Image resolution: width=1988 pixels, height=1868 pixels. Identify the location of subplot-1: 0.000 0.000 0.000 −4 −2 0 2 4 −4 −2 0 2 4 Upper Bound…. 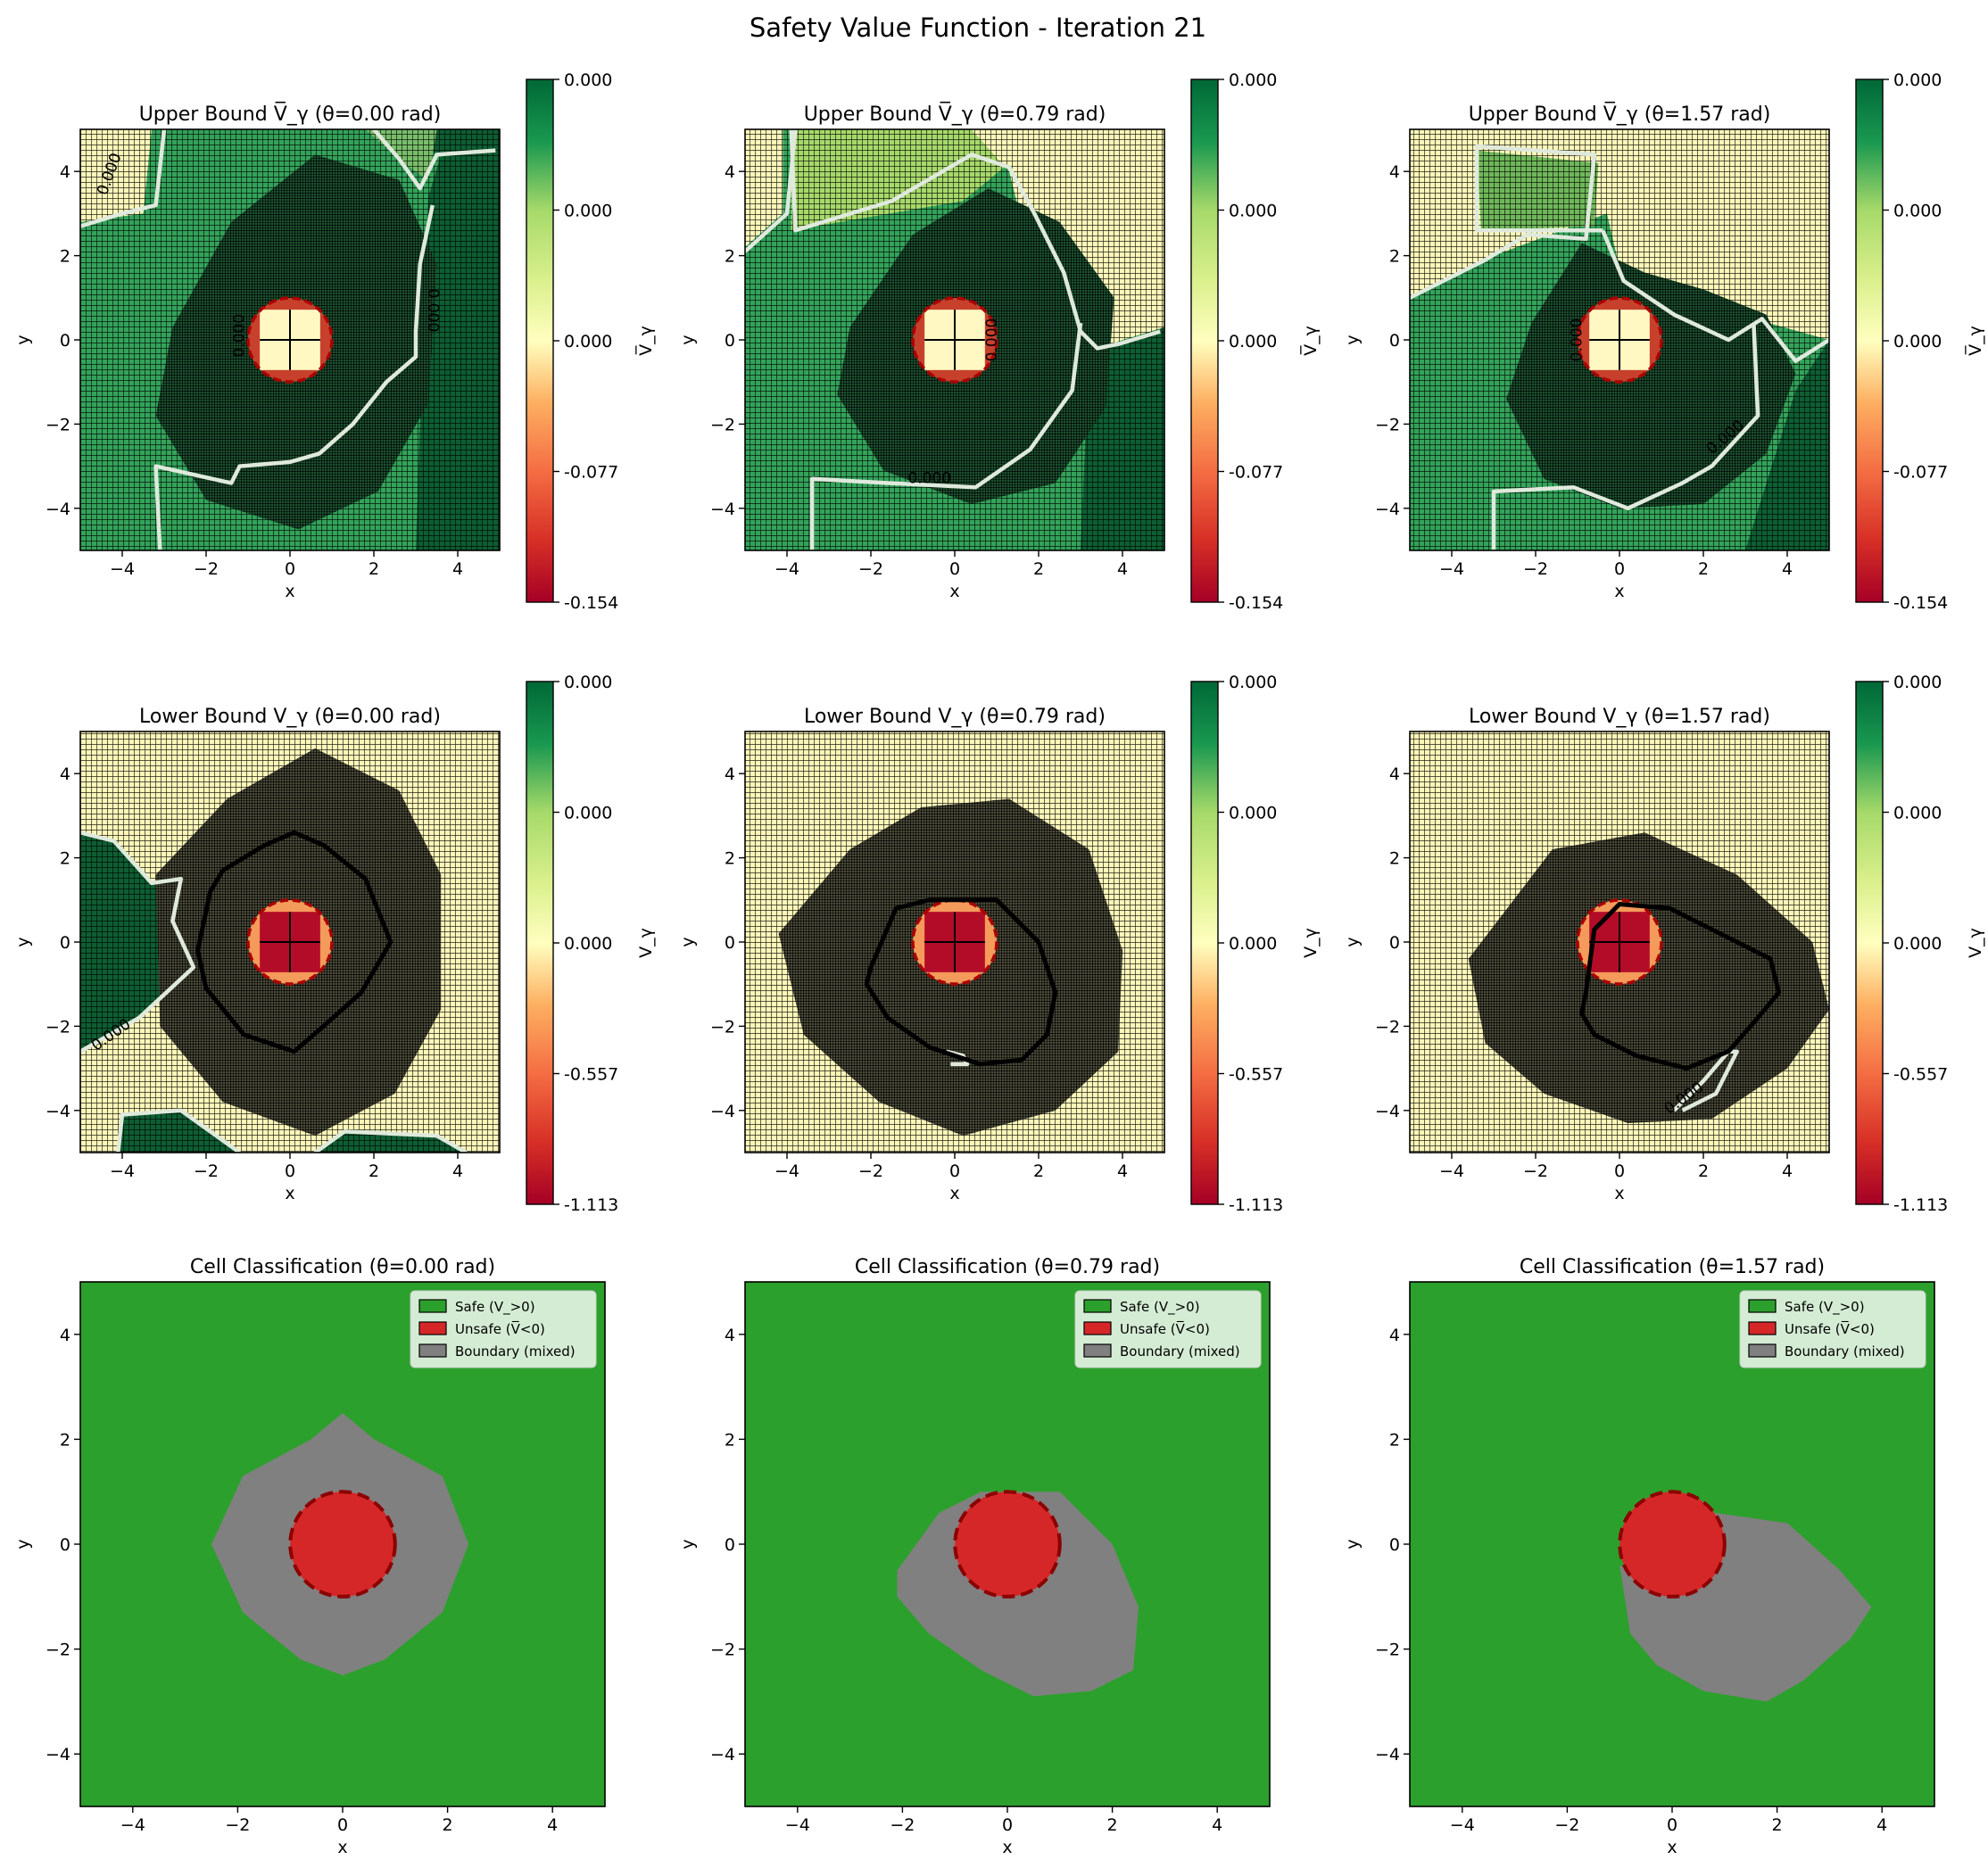
(334, 342).